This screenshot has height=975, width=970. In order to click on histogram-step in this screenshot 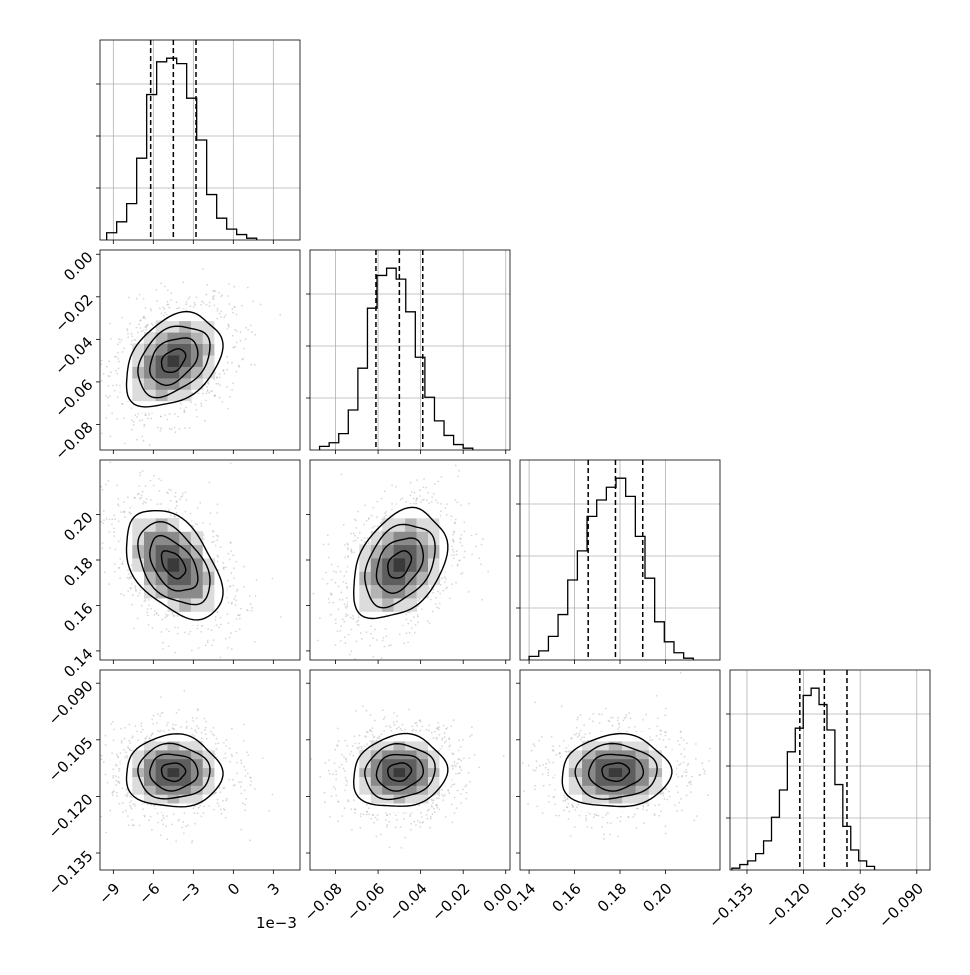, I will do `click(611, 569)`.